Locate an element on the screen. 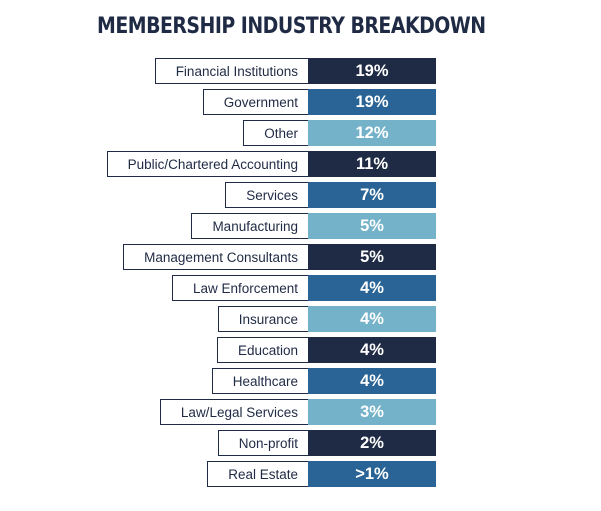 The image size is (601, 511). category-label: Manufacturing is located at coordinates (250, 226).